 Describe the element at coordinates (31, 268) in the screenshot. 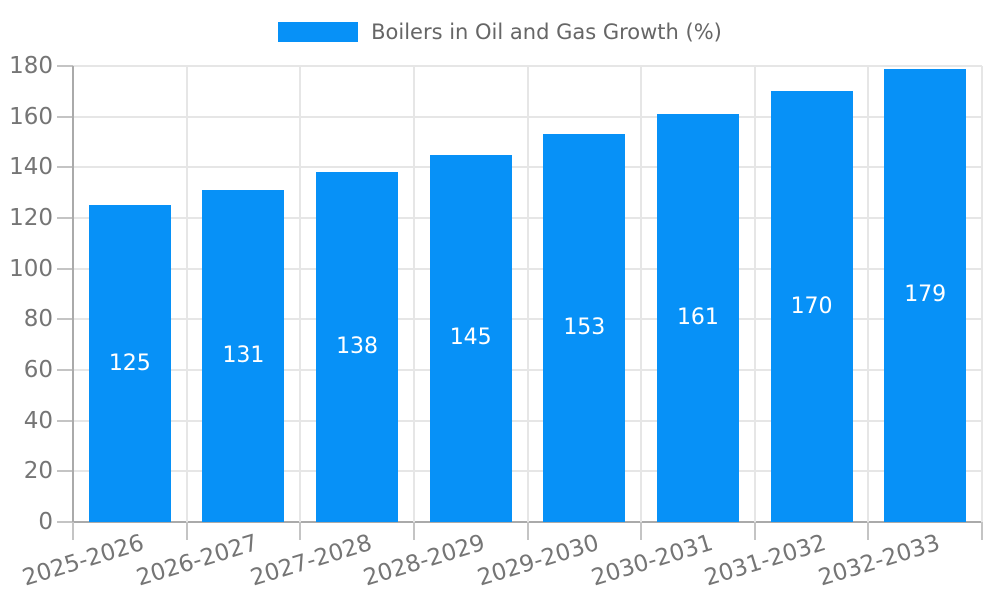

I see `y-tick-label: 100` at that location.